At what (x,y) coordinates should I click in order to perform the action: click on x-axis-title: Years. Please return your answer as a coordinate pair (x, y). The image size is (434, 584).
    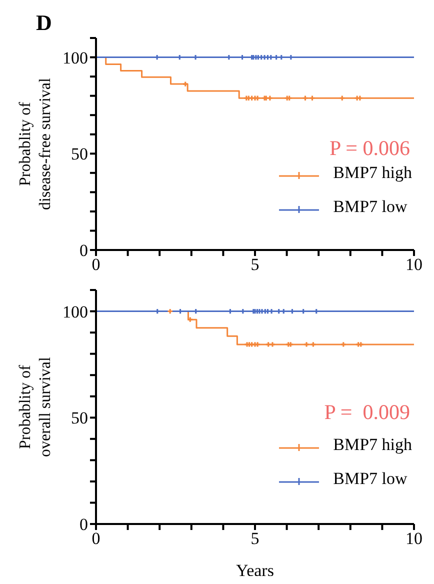
    Looking at the image, I should click on (255, 570).